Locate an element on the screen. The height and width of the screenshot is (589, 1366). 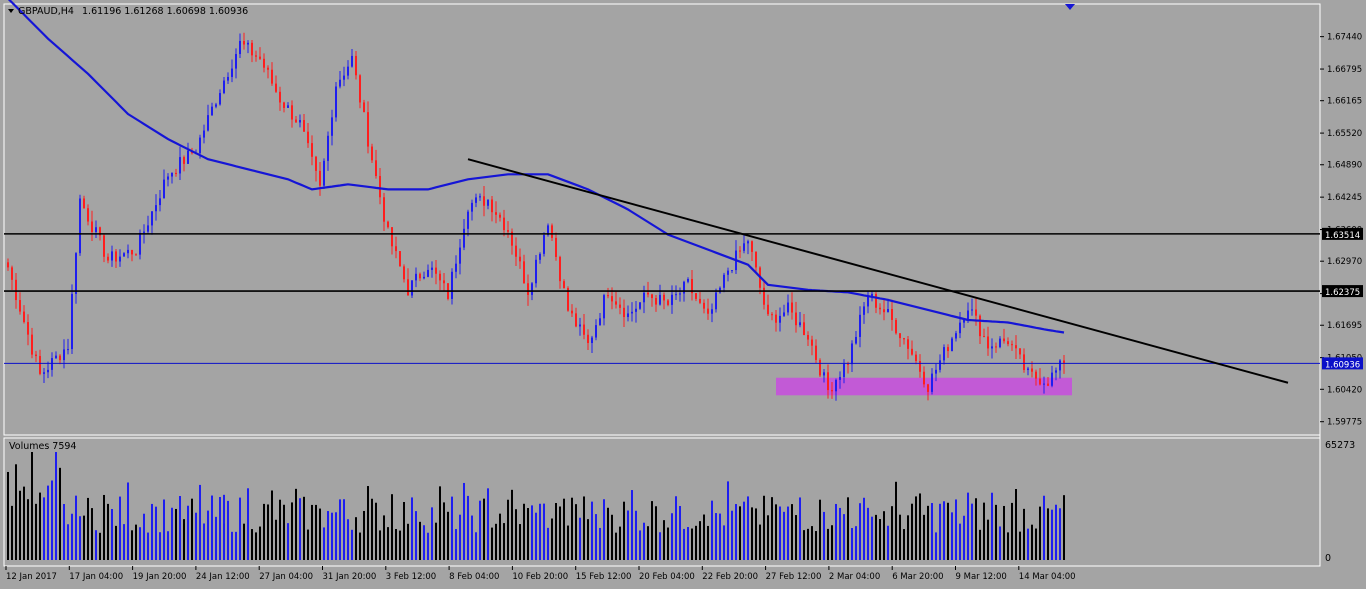
time-tick-label: 9 Mar 12:00 is located at coordinates (981, 577).